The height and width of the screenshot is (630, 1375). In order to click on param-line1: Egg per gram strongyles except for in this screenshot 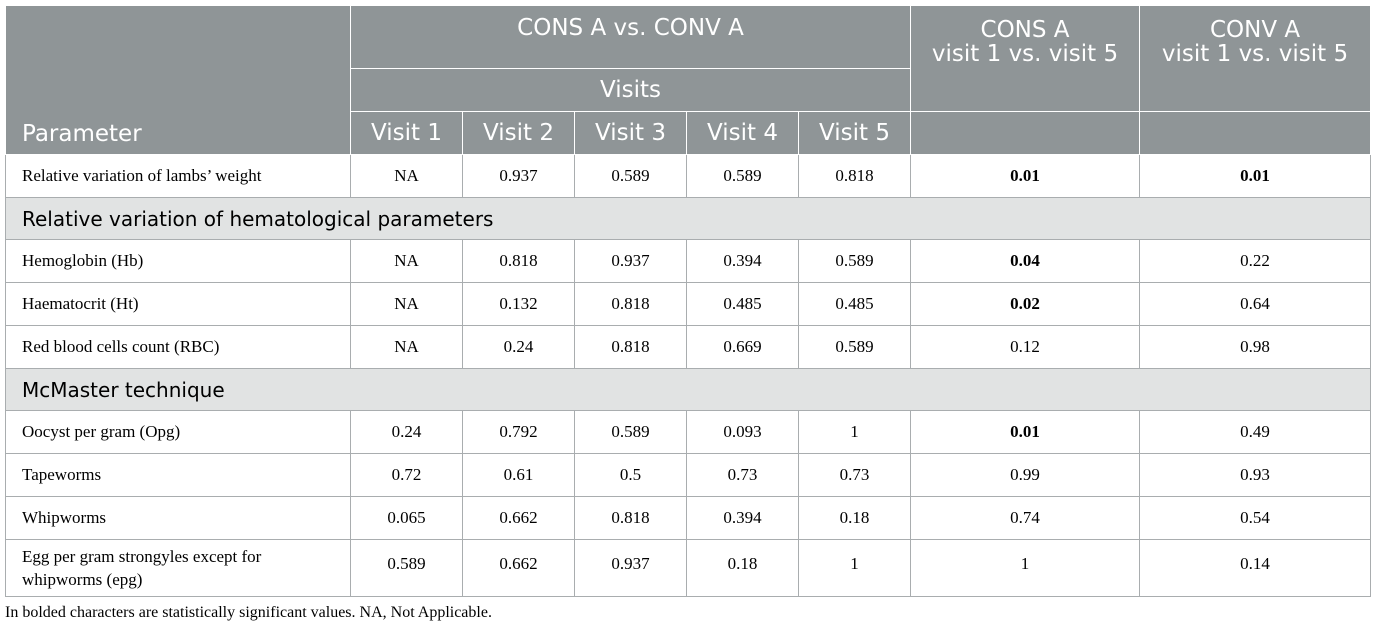, I will do `click(142, 556)`.